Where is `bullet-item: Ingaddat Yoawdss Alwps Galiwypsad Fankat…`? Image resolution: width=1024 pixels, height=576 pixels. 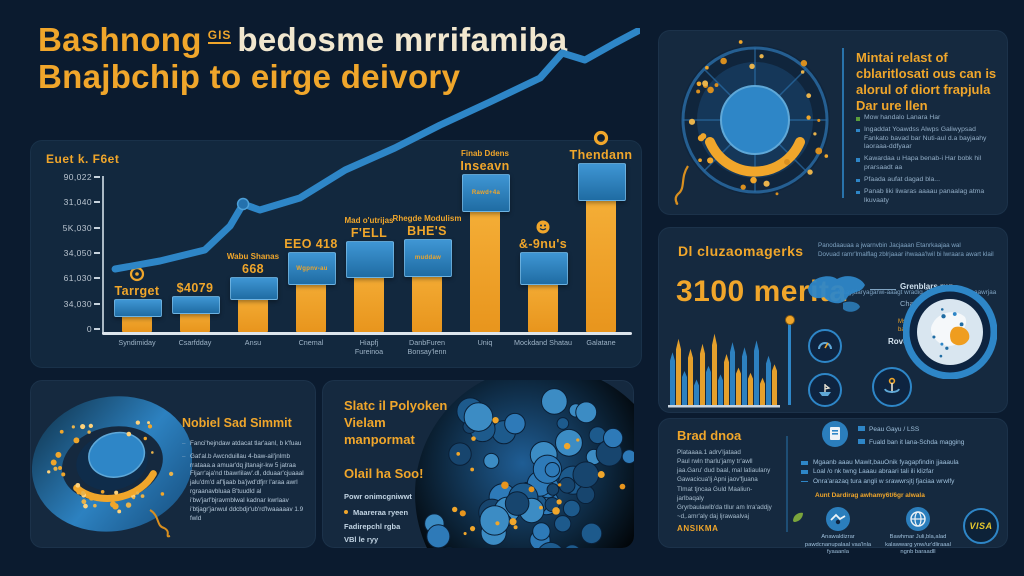
bullet-item: Ingaddat Yoawdss Alwps Galiwypsad Fankat… is located at coordinates (928, 139).